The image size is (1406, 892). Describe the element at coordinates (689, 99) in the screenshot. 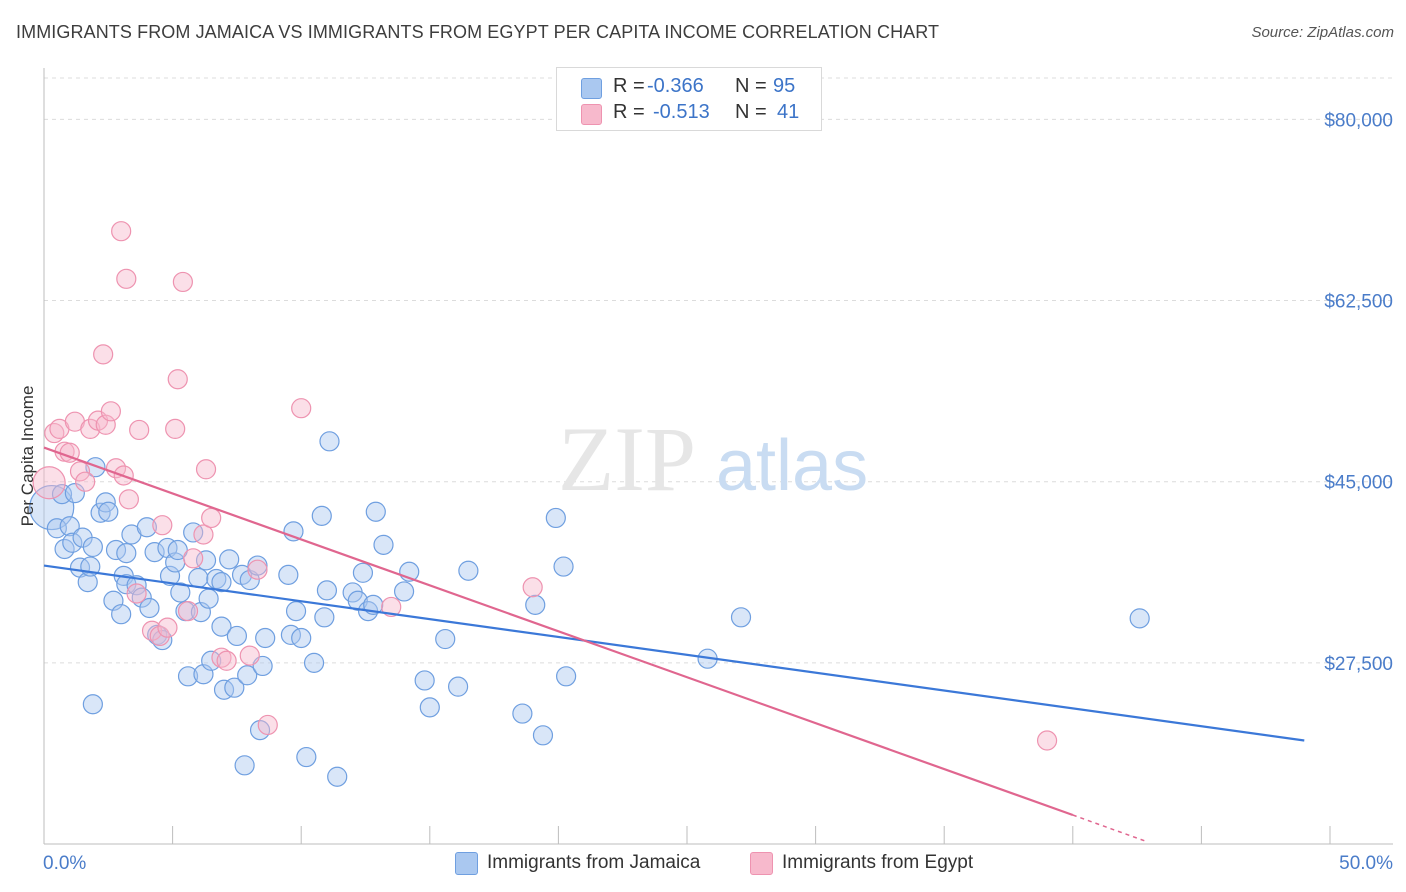

I see `stats-legend: R = -0.366 N = 95 R = -0.513 N = 41` at that location.